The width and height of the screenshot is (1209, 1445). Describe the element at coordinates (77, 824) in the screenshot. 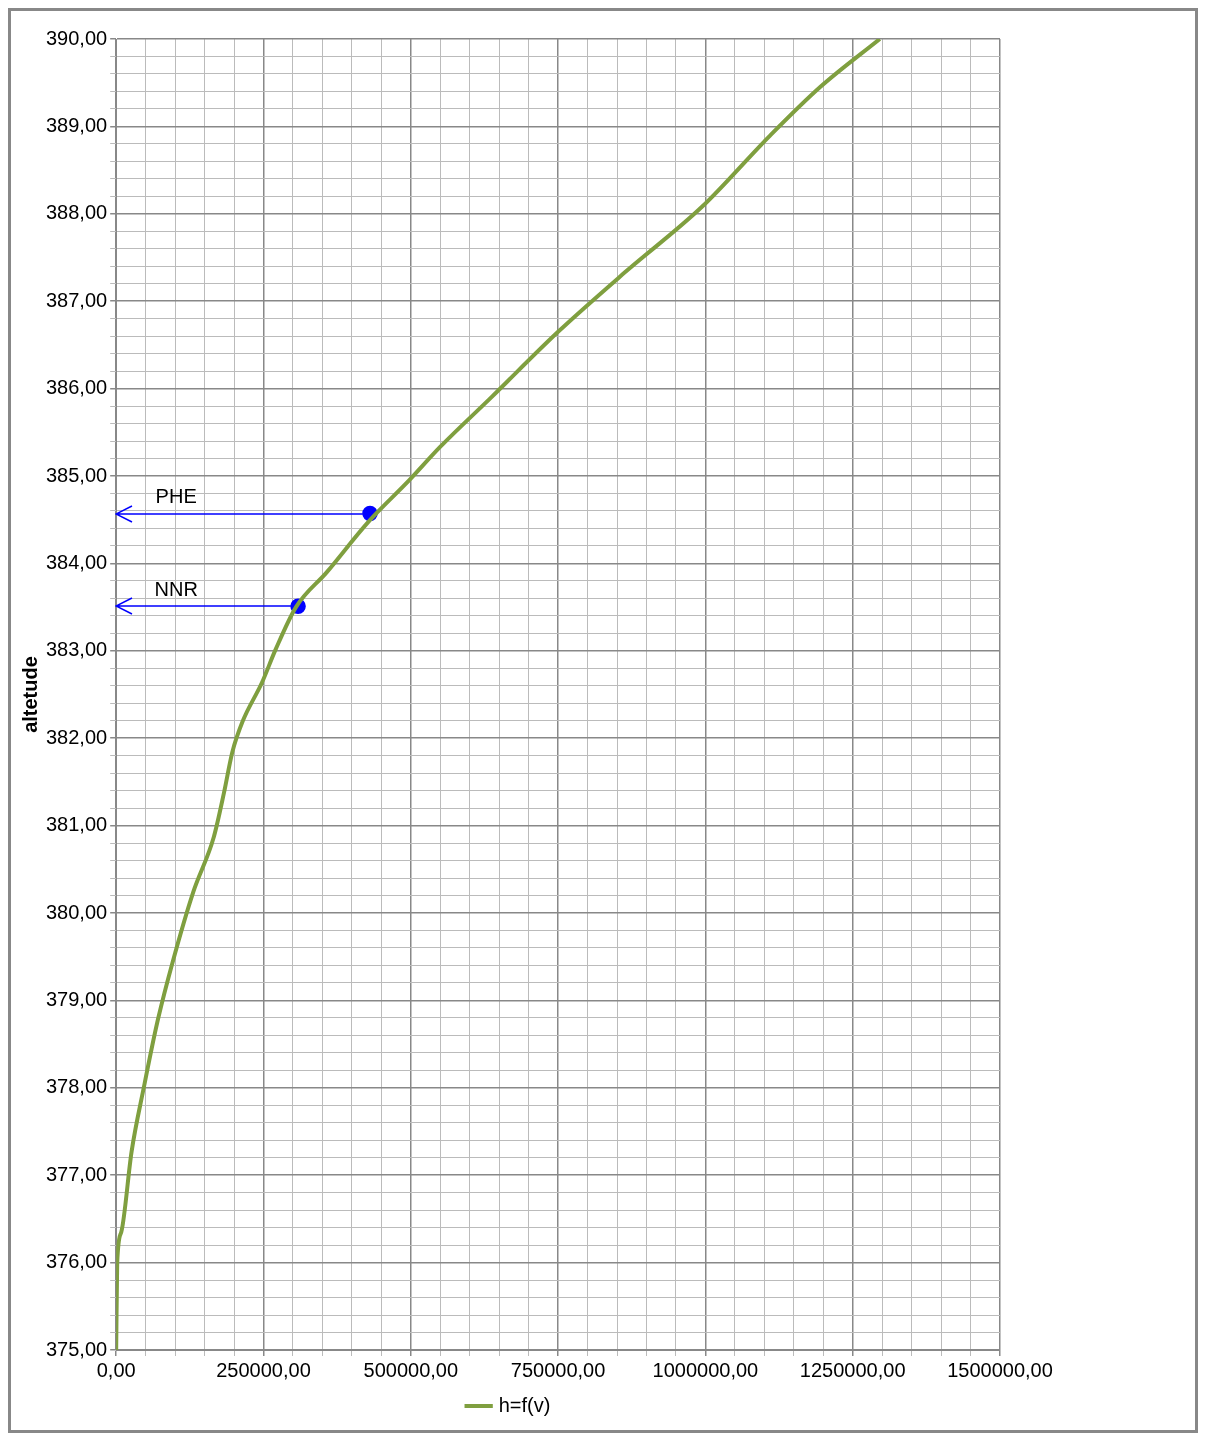

I see `y-tick-label: 381,00` at that location.